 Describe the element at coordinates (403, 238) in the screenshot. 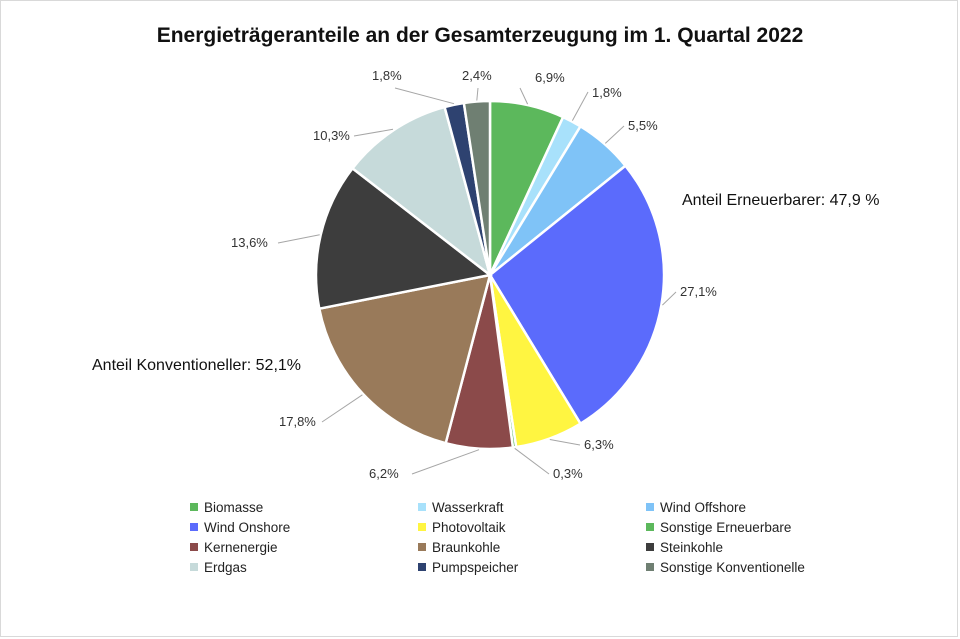

I see `pie-slice-steinkohle` at that location.